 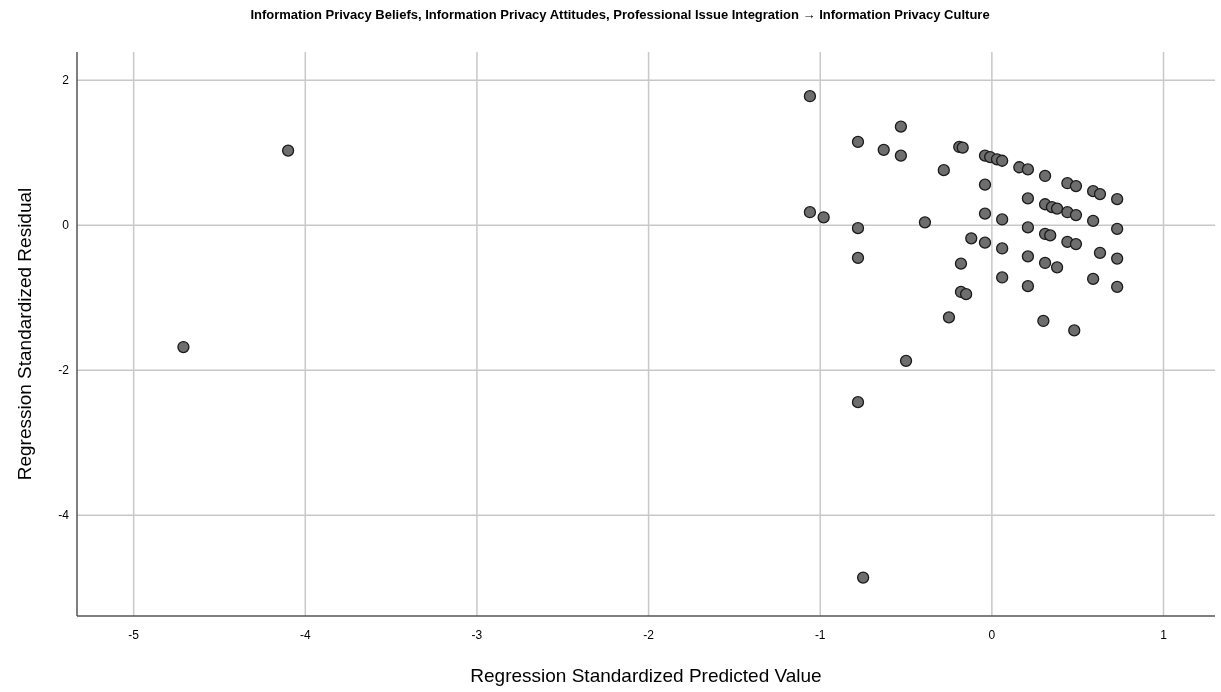 What do you see at coordinates (134, 635) in the screenshot?
I see `x-tick-label: -5` at bounding box center [134, 635].